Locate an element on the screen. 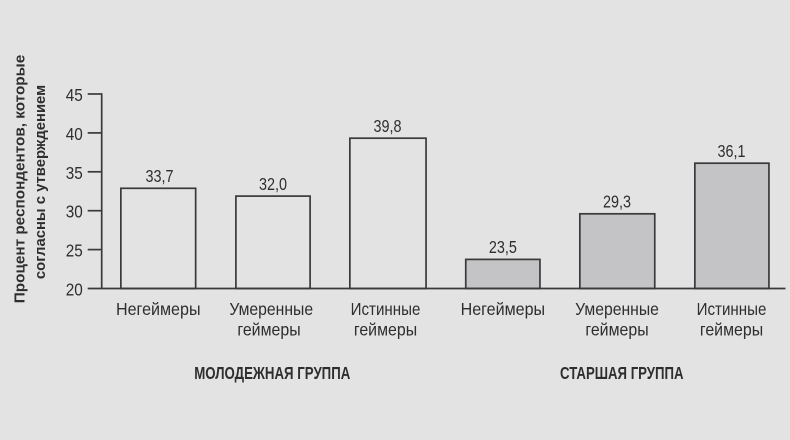 The height and width of the screenshot is (440, 790). svg-text: 40 is located at coordinates (74, 134).